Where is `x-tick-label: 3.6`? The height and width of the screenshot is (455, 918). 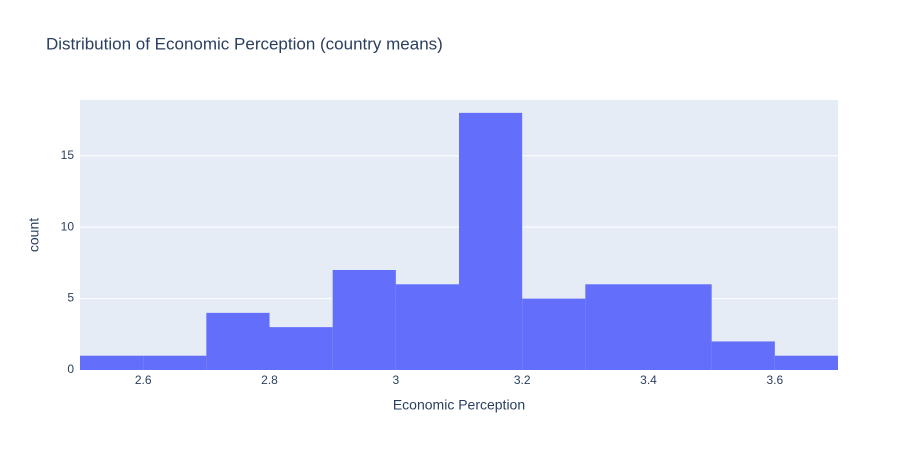 x-tick-label: 3.6 is located at coordinates (774, 380).